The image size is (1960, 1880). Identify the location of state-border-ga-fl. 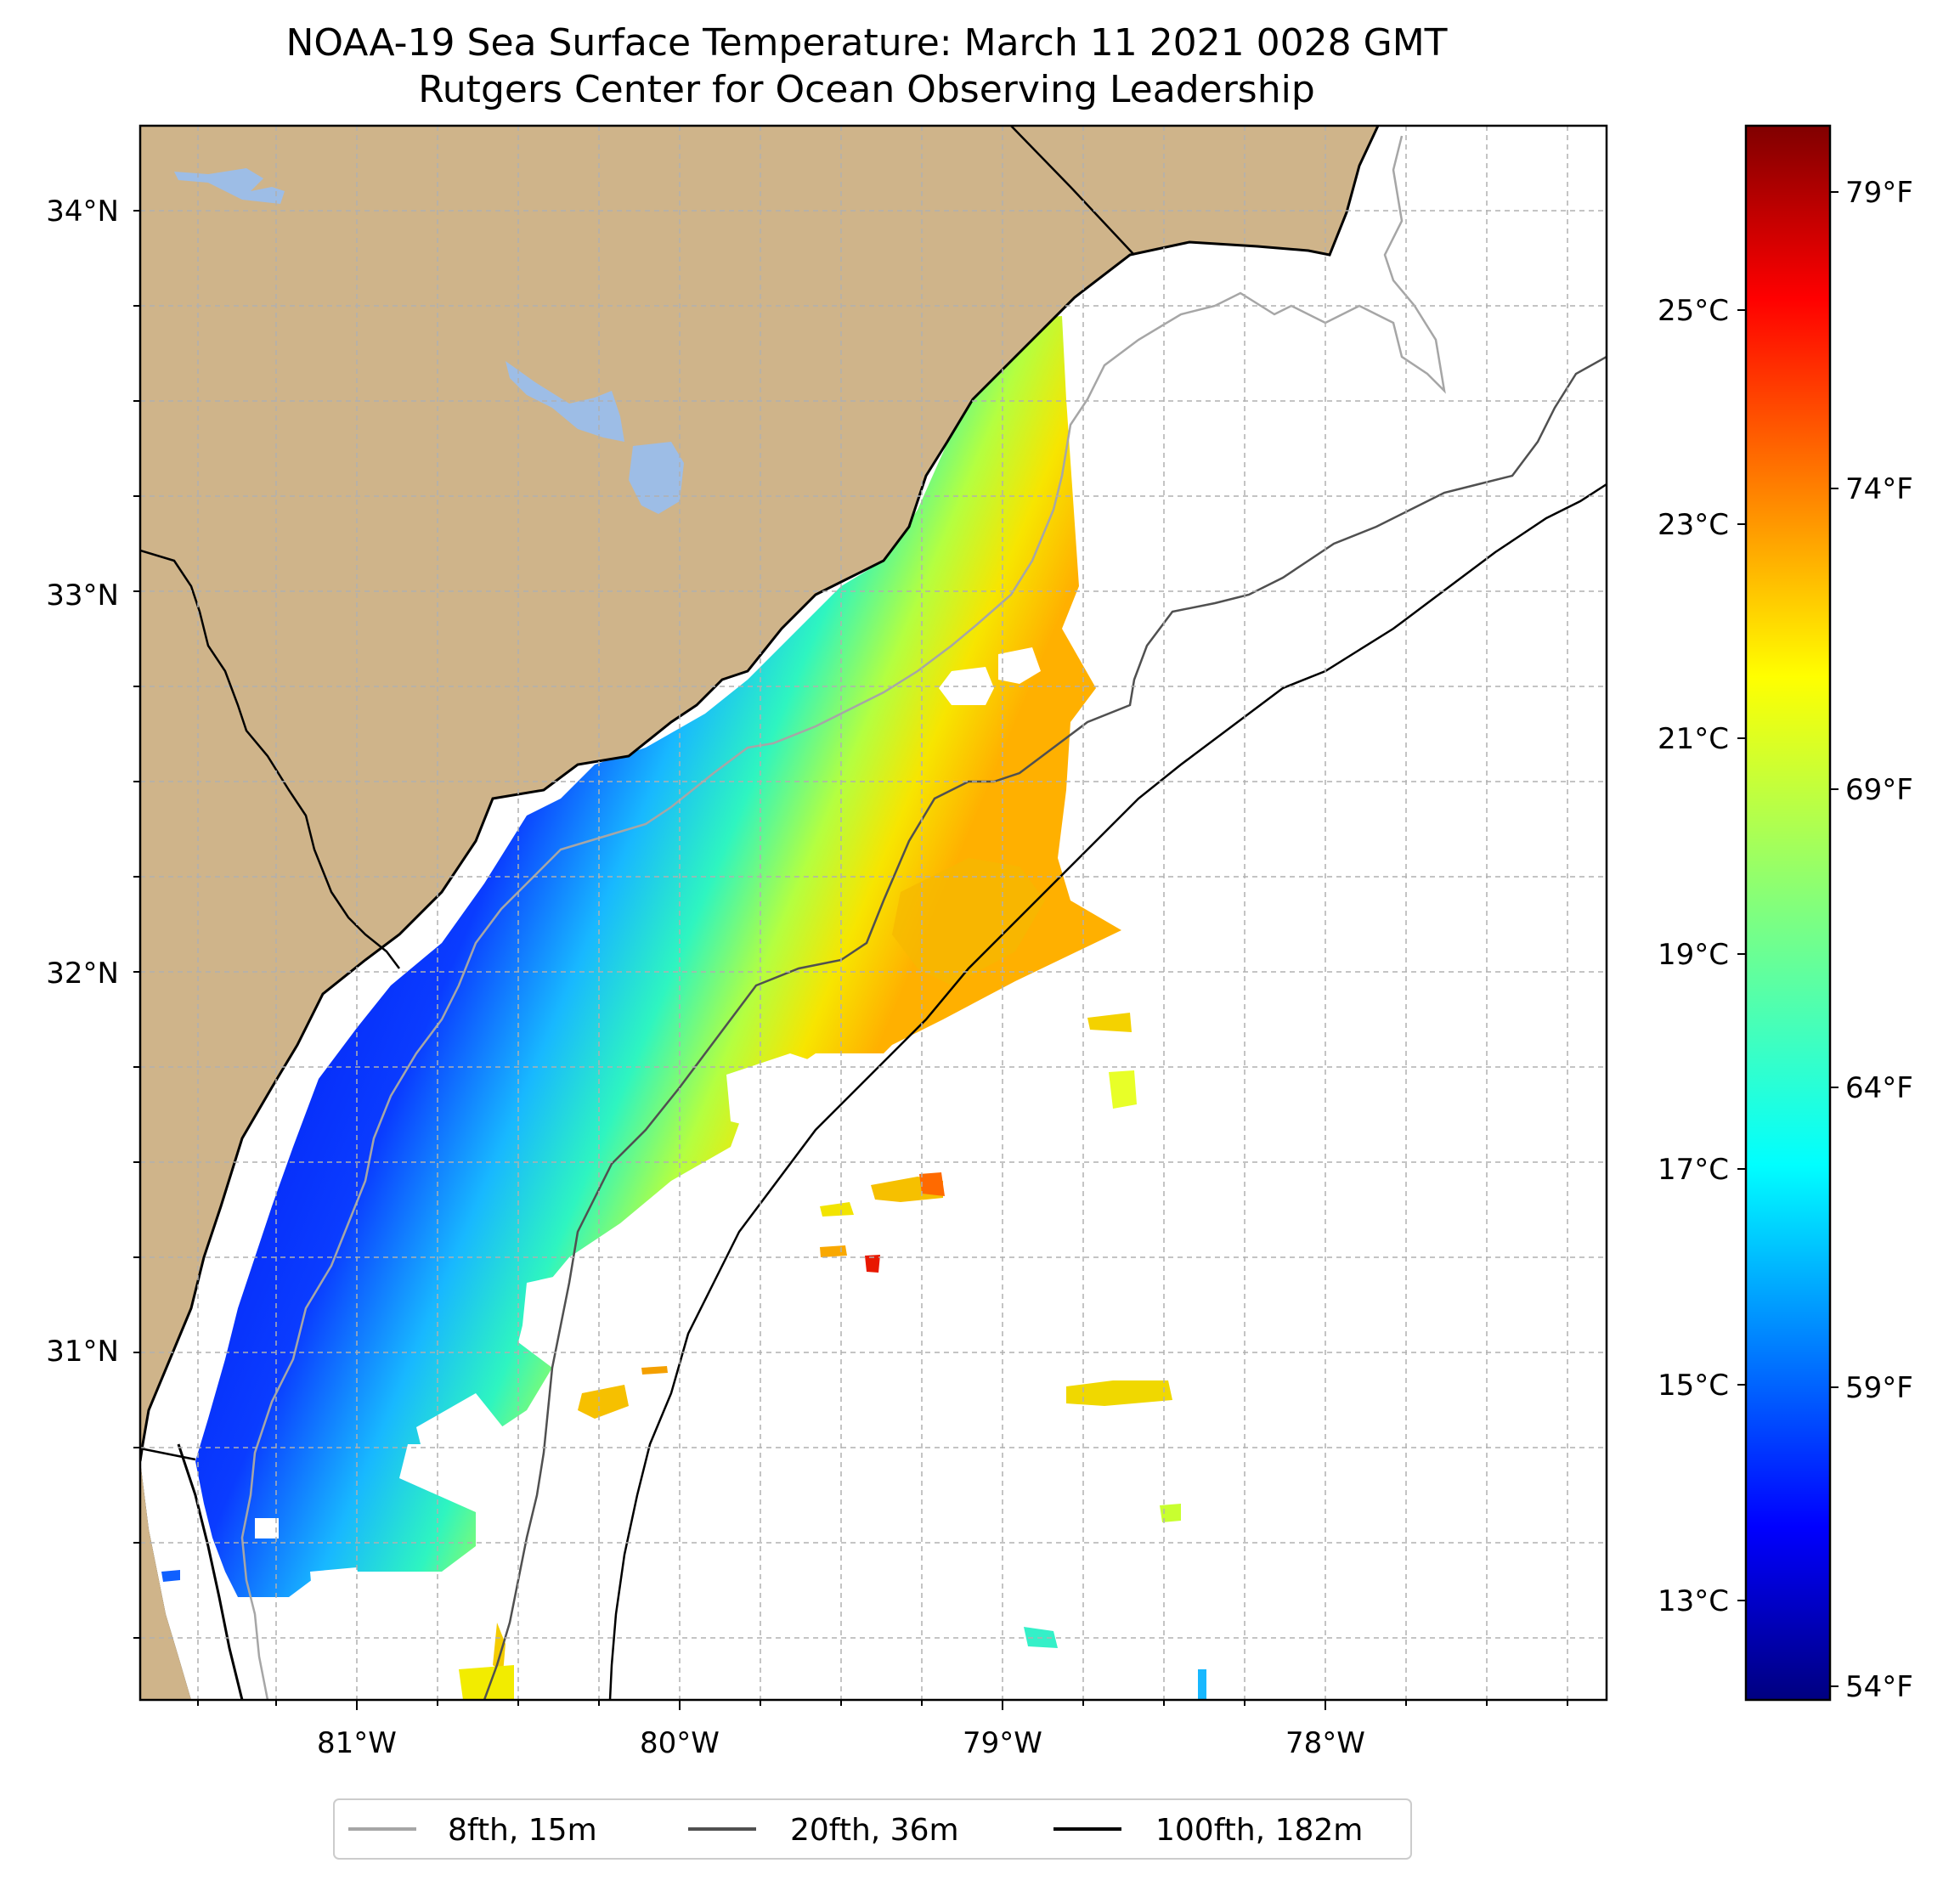
(168, 1454).